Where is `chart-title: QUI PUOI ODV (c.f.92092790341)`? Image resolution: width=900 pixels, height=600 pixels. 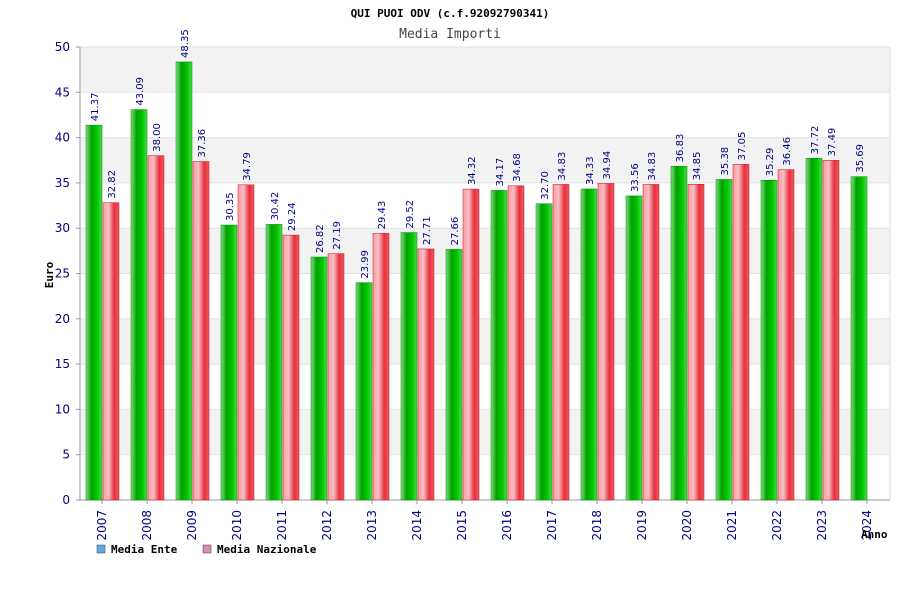
chart-title: QUI PUOI ODV (c.f.92092790341) is located at coordinates (450, 13).